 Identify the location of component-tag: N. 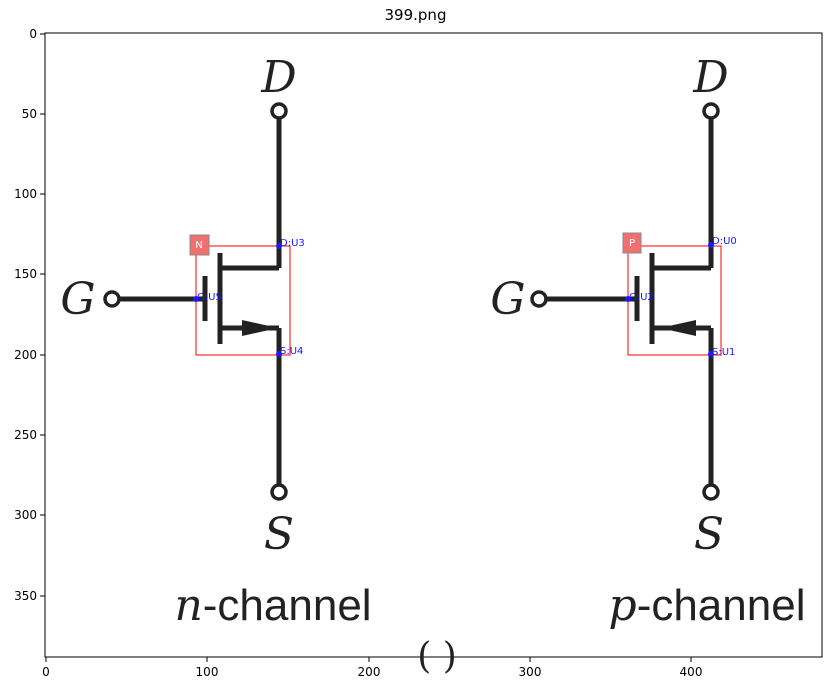
(198, 245).